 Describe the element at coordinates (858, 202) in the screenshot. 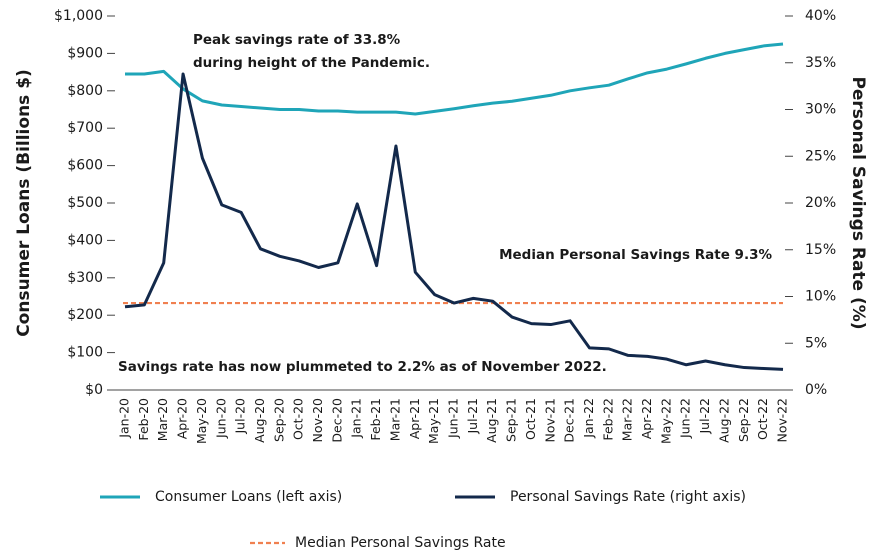

I see `y2-axis-label: Personal Savings Rate (%)` at that location.